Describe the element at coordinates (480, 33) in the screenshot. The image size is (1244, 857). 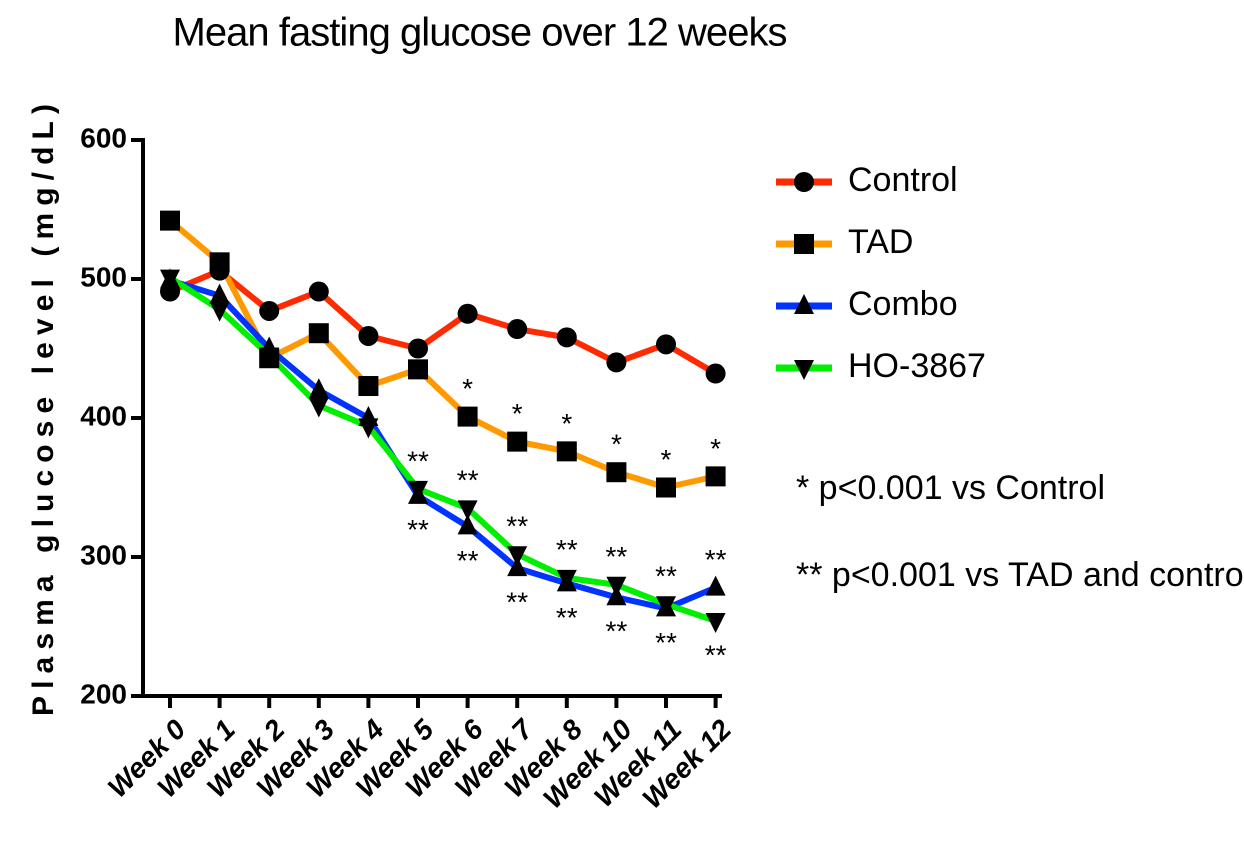
I see `chart-title: Mean fasting glucose over 12 weeks` at that location.